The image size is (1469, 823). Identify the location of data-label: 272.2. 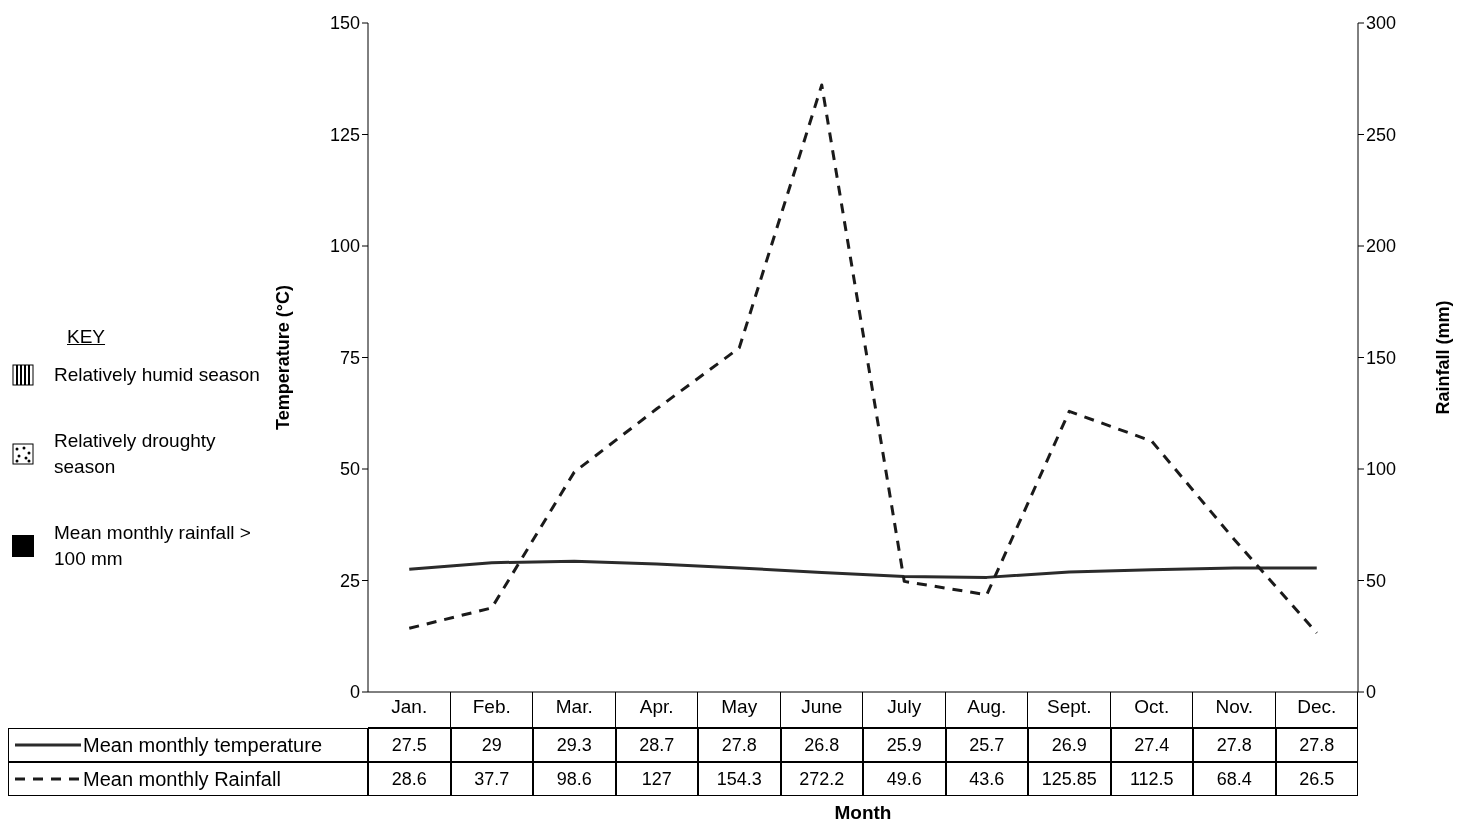
(821, 779).